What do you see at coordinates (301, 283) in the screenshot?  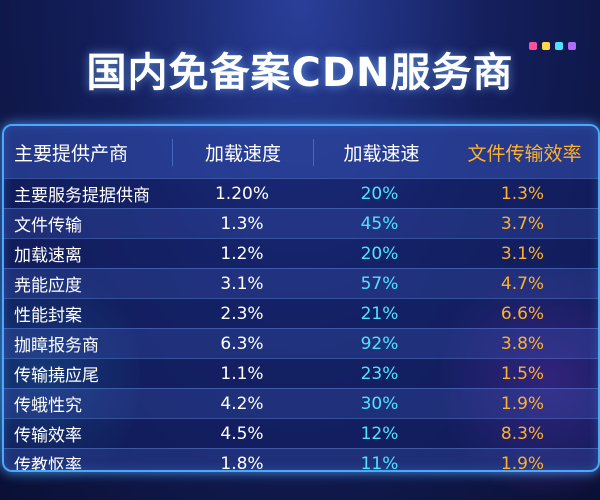 I see `table-row: 尭能应度 3.1% 57% 4.7%` at bounding box center [301, 283].